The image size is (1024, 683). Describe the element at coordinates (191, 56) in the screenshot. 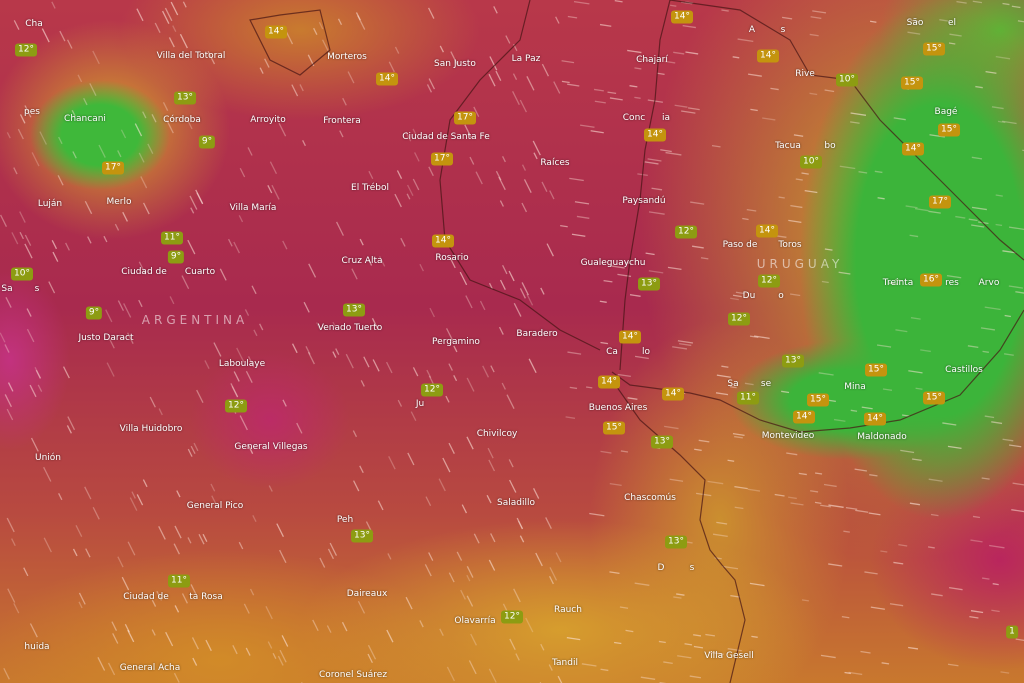

I see `city-label: Villa del Totoral` at that location.